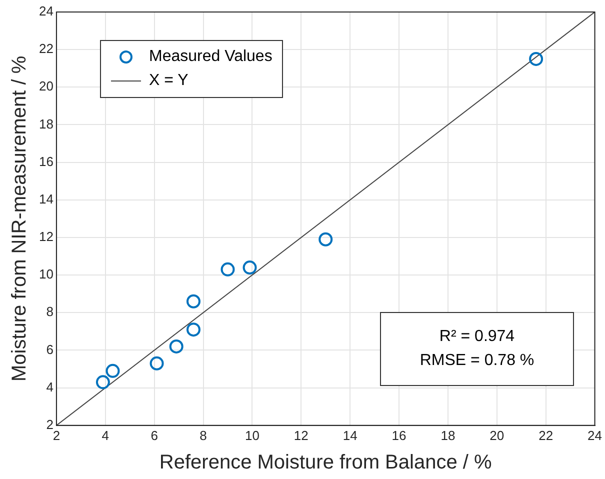 Image resolution: width=605 pixels, height=479 pixels. Describe the element at coordinates (50, 424) in the screenshot. I see `y-tick-label: 2` at that location.